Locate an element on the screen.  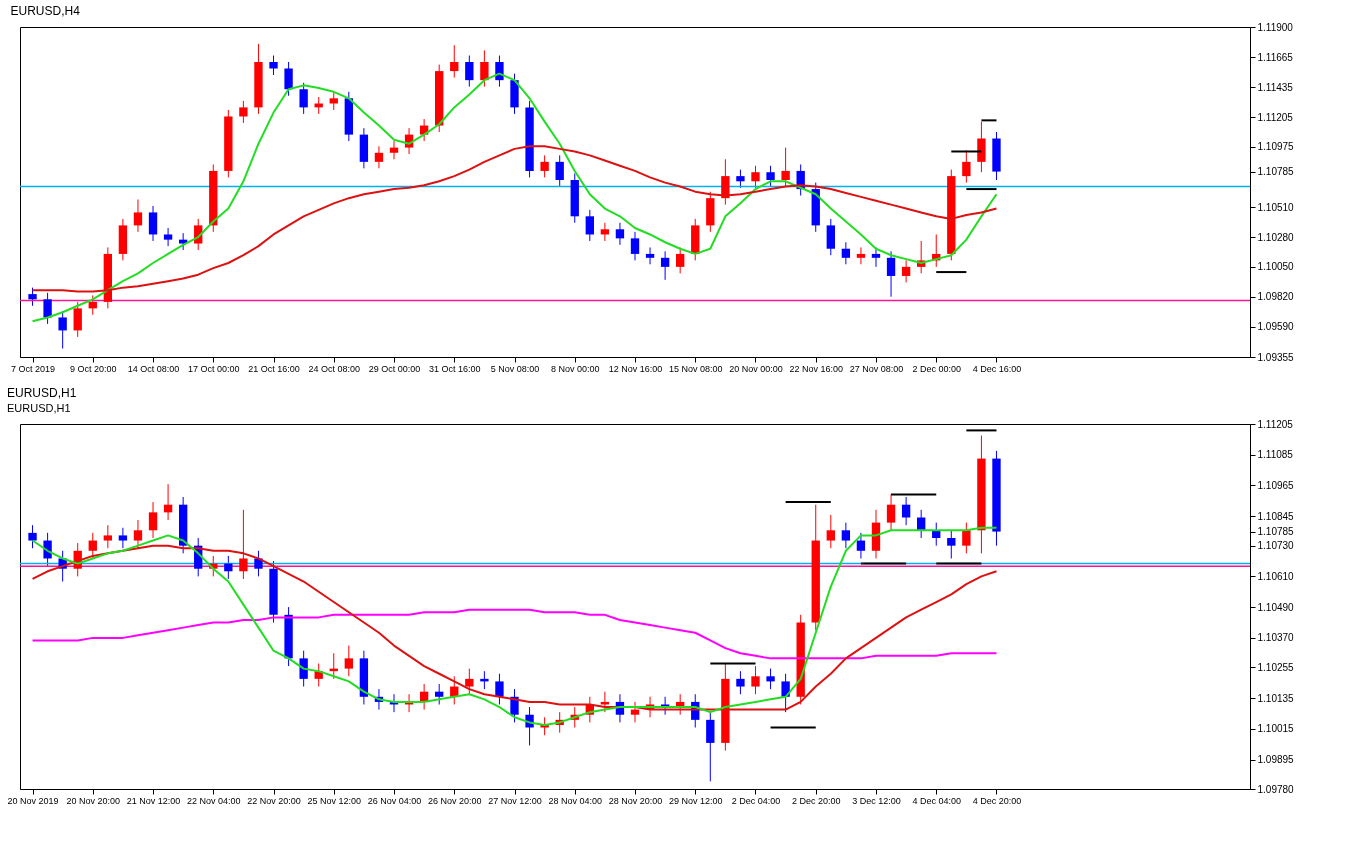
x-tick-label: 2 Dec 04:00 is located at coordinates (756, 800).